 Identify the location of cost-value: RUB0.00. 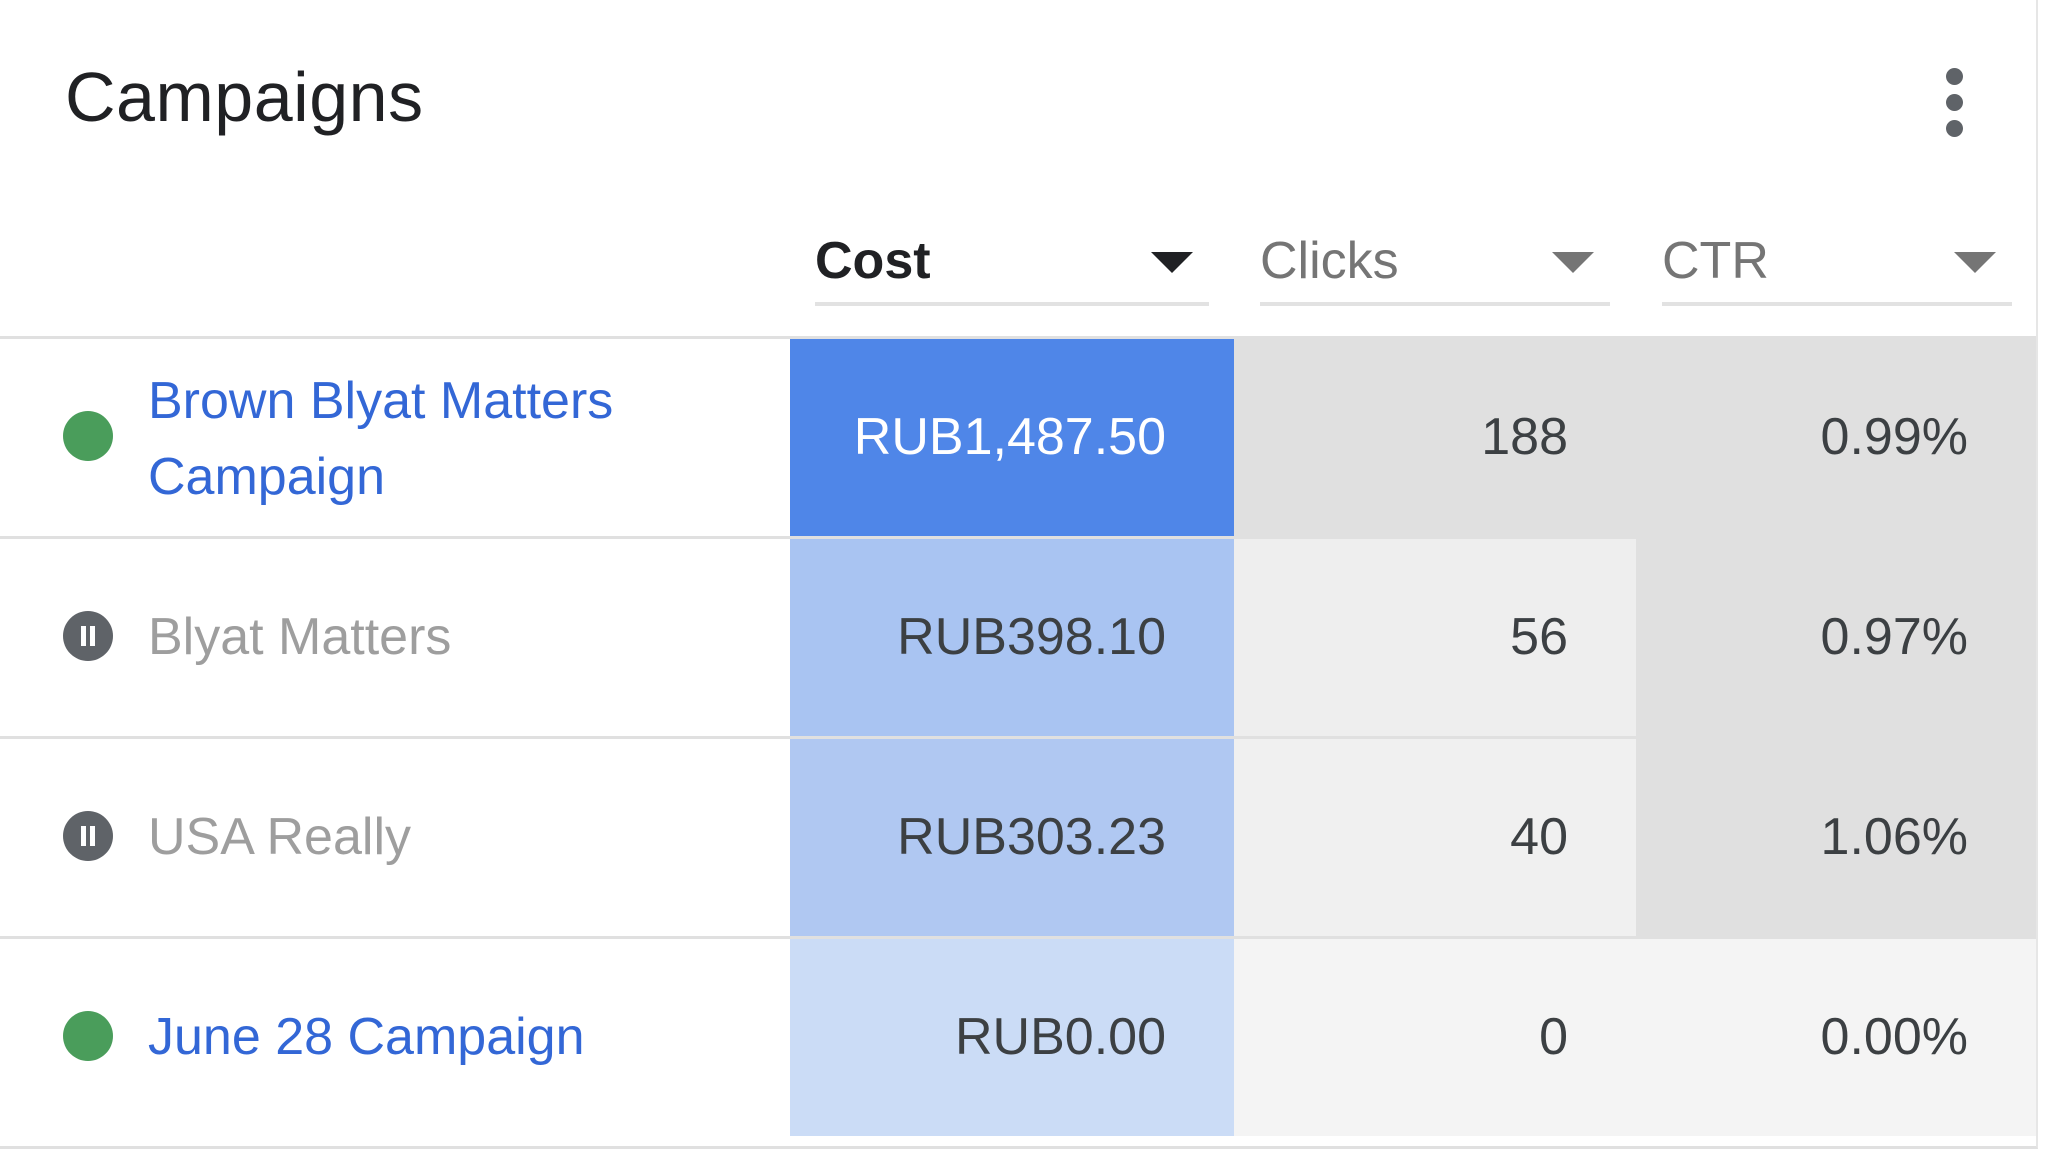
(1060, 1037).